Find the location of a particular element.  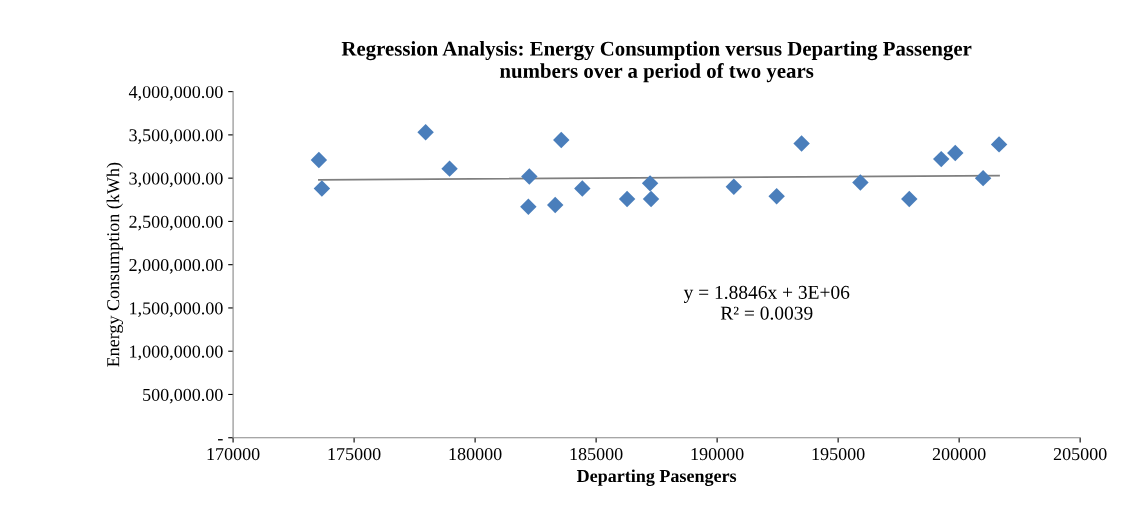

x-tick-label: 175000 is located at coordinates (354, 454).